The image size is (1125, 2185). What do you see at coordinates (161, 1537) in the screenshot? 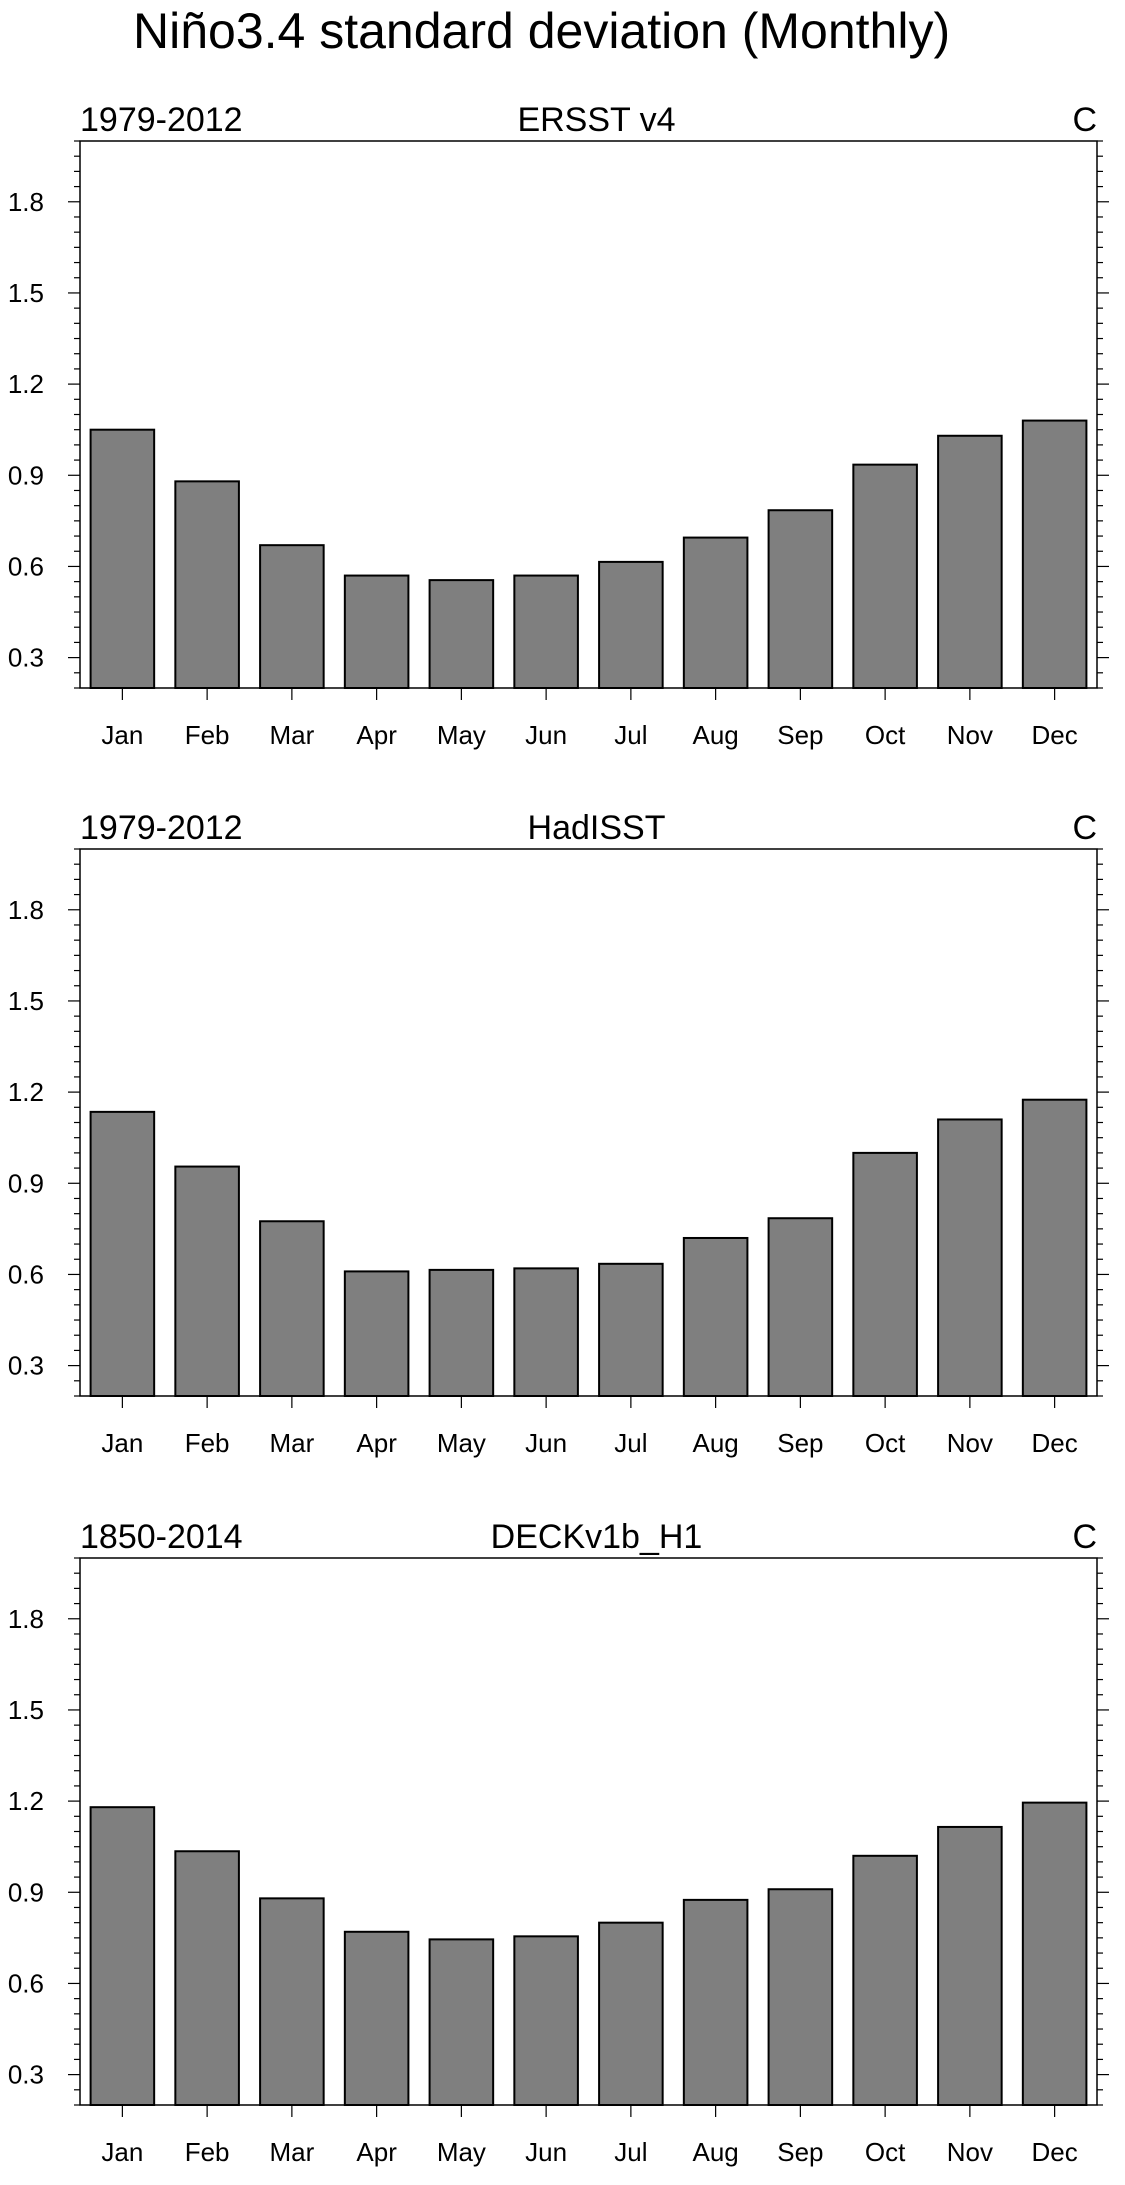
I see `panel-period-label: 1850-2014` at bounding box center [161, 1537].